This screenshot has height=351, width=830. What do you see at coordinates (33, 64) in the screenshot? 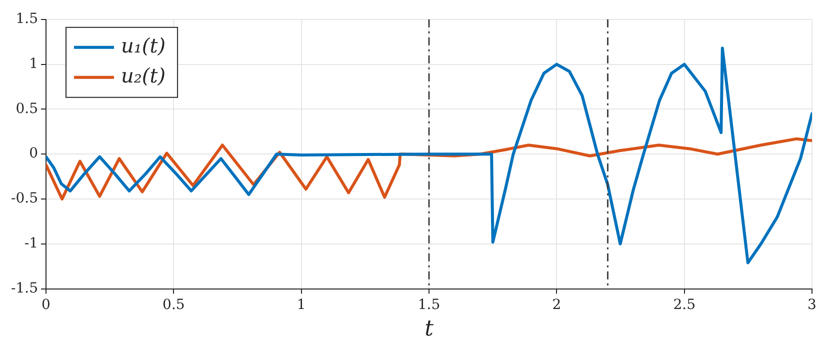
I see `y-tick-label: 1` at bounding box center [33, 64].